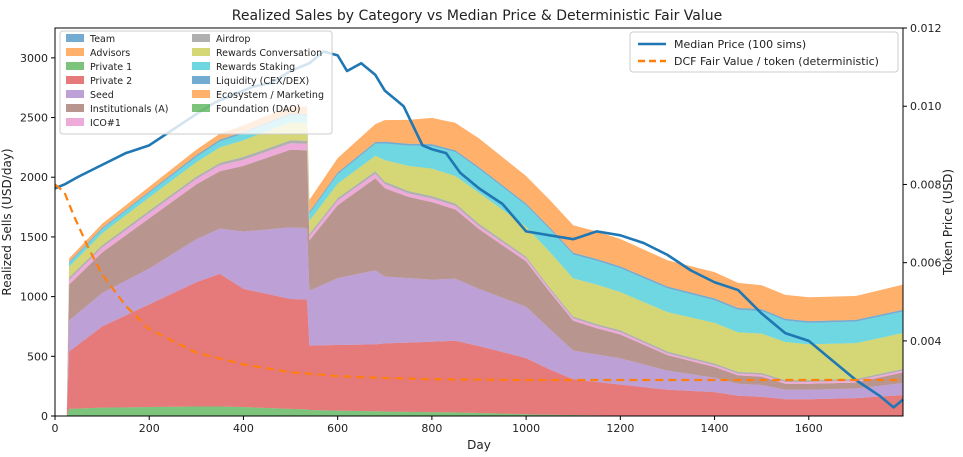 This screenshot has width=963, height=457. I want to click on legend-label: Liquidity (CEX/DEX), so click(262, 81).